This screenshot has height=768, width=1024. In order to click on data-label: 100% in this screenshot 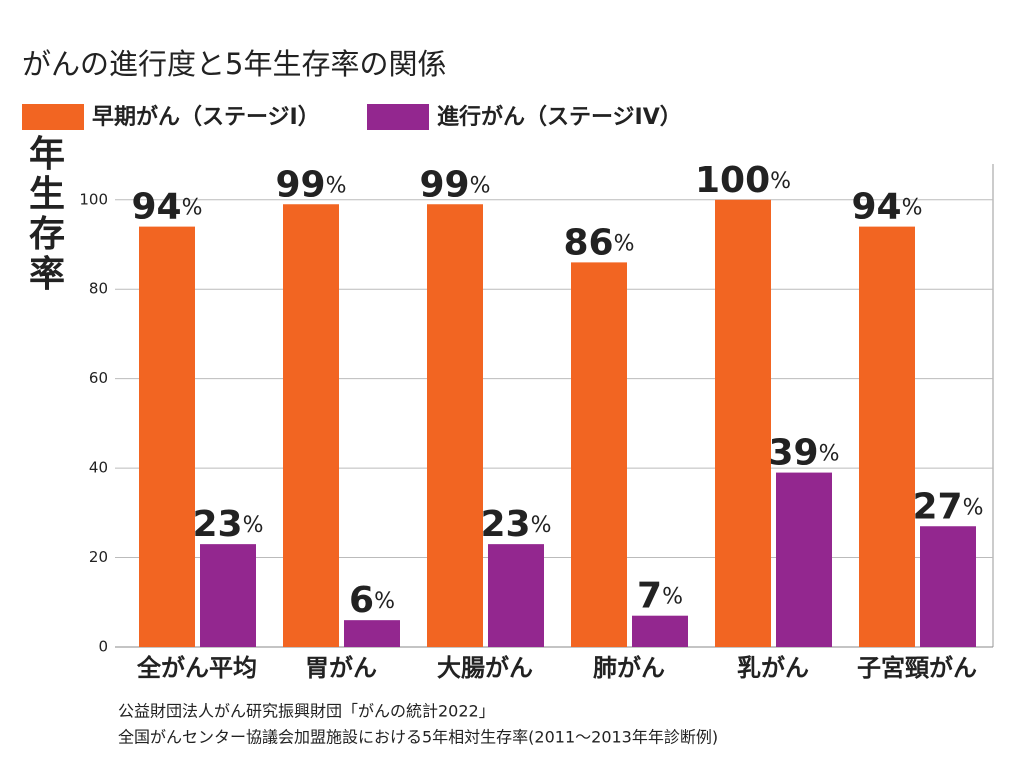, I will do `click(743, 180)`.